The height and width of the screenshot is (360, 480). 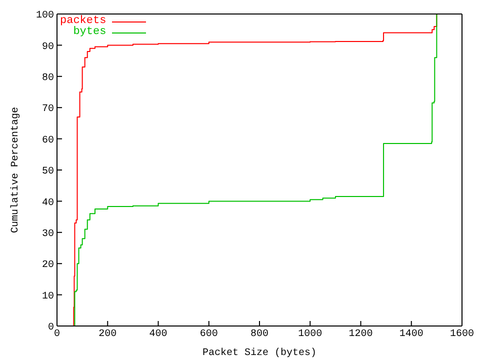 I want to click on x-tick-label: 600, so click(x=209, y=334).